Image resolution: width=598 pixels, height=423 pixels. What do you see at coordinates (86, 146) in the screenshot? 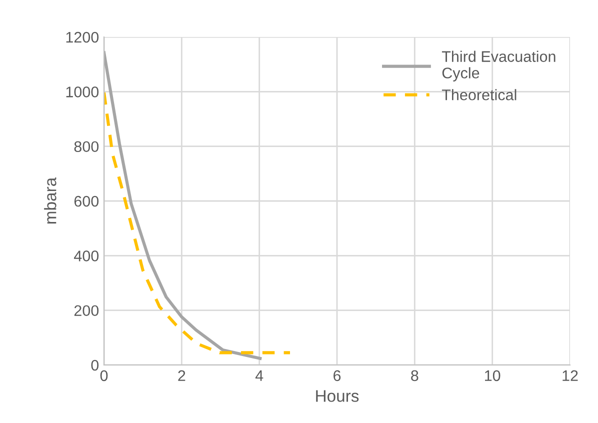
I see `y-tick-label: 800` at bounding box center [86, 146].